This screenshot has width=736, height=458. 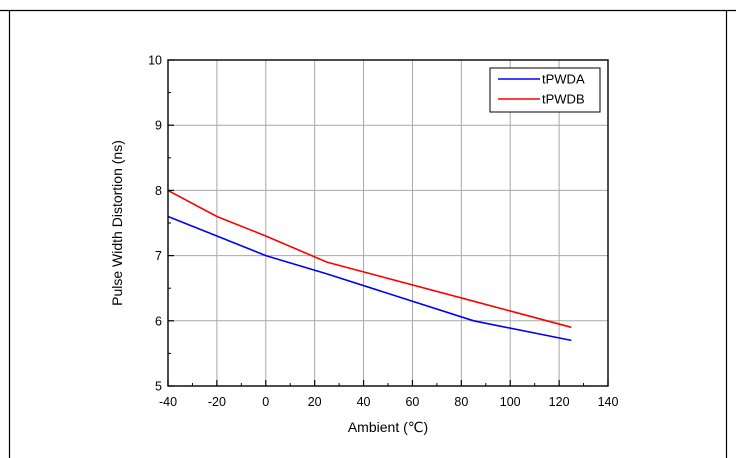 I want to click on x-tick-label: 140, so click(x=608, y=402).